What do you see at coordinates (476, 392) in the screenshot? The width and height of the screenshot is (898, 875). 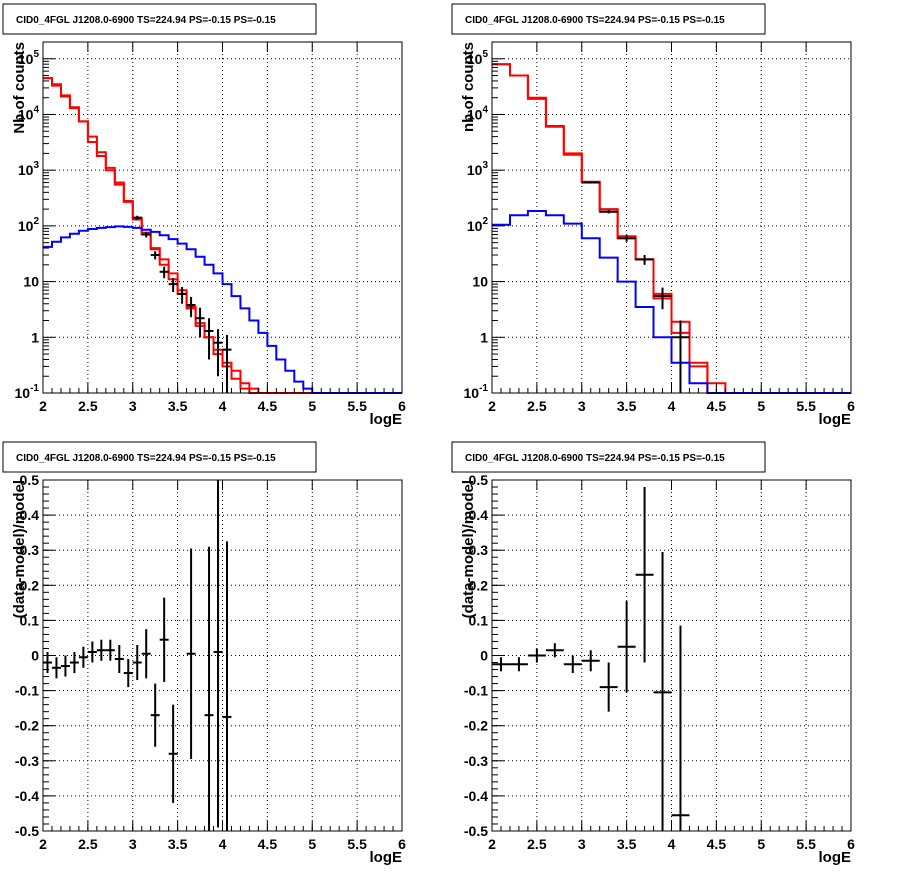 I see `y-tick-label: 10⁻¹` at bounding box center [476, 392].